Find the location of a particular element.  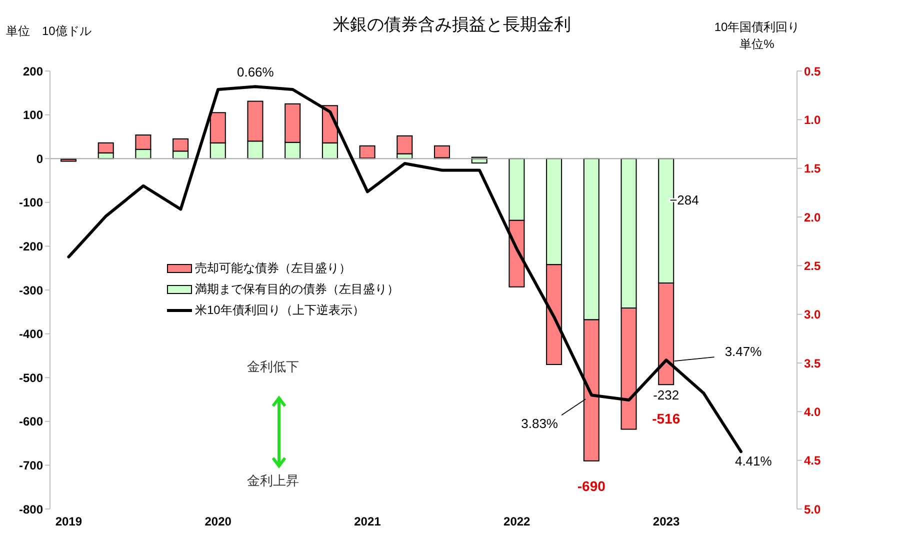

data-label: -232 is located at coordinates (666, 394).